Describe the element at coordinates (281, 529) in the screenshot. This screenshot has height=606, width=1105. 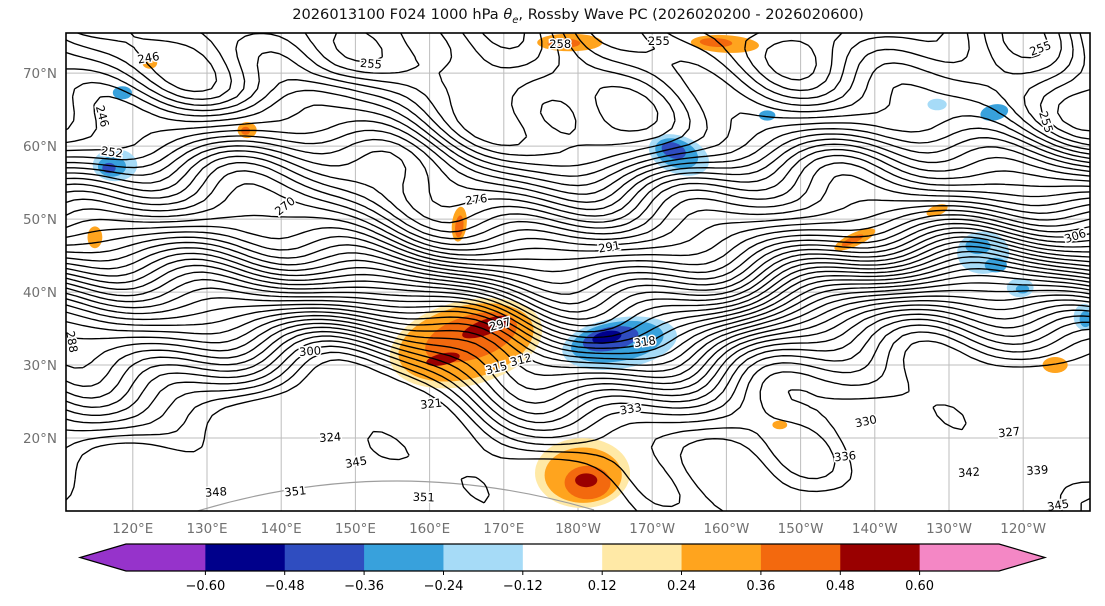
I see `x-tick-label: 140°E` at that location.